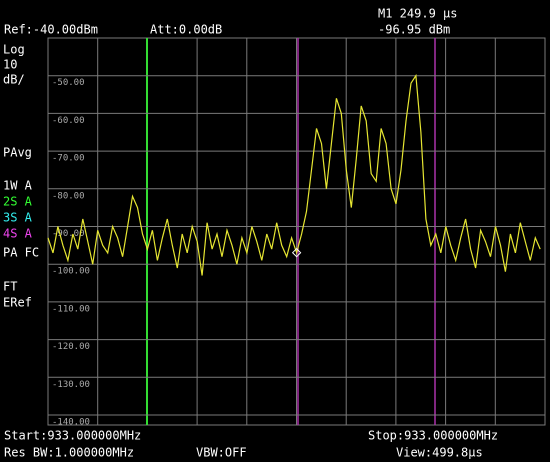  Describe the element at coordinates (10, 65) in the screenshot. I see `side-label: 10` at that location.